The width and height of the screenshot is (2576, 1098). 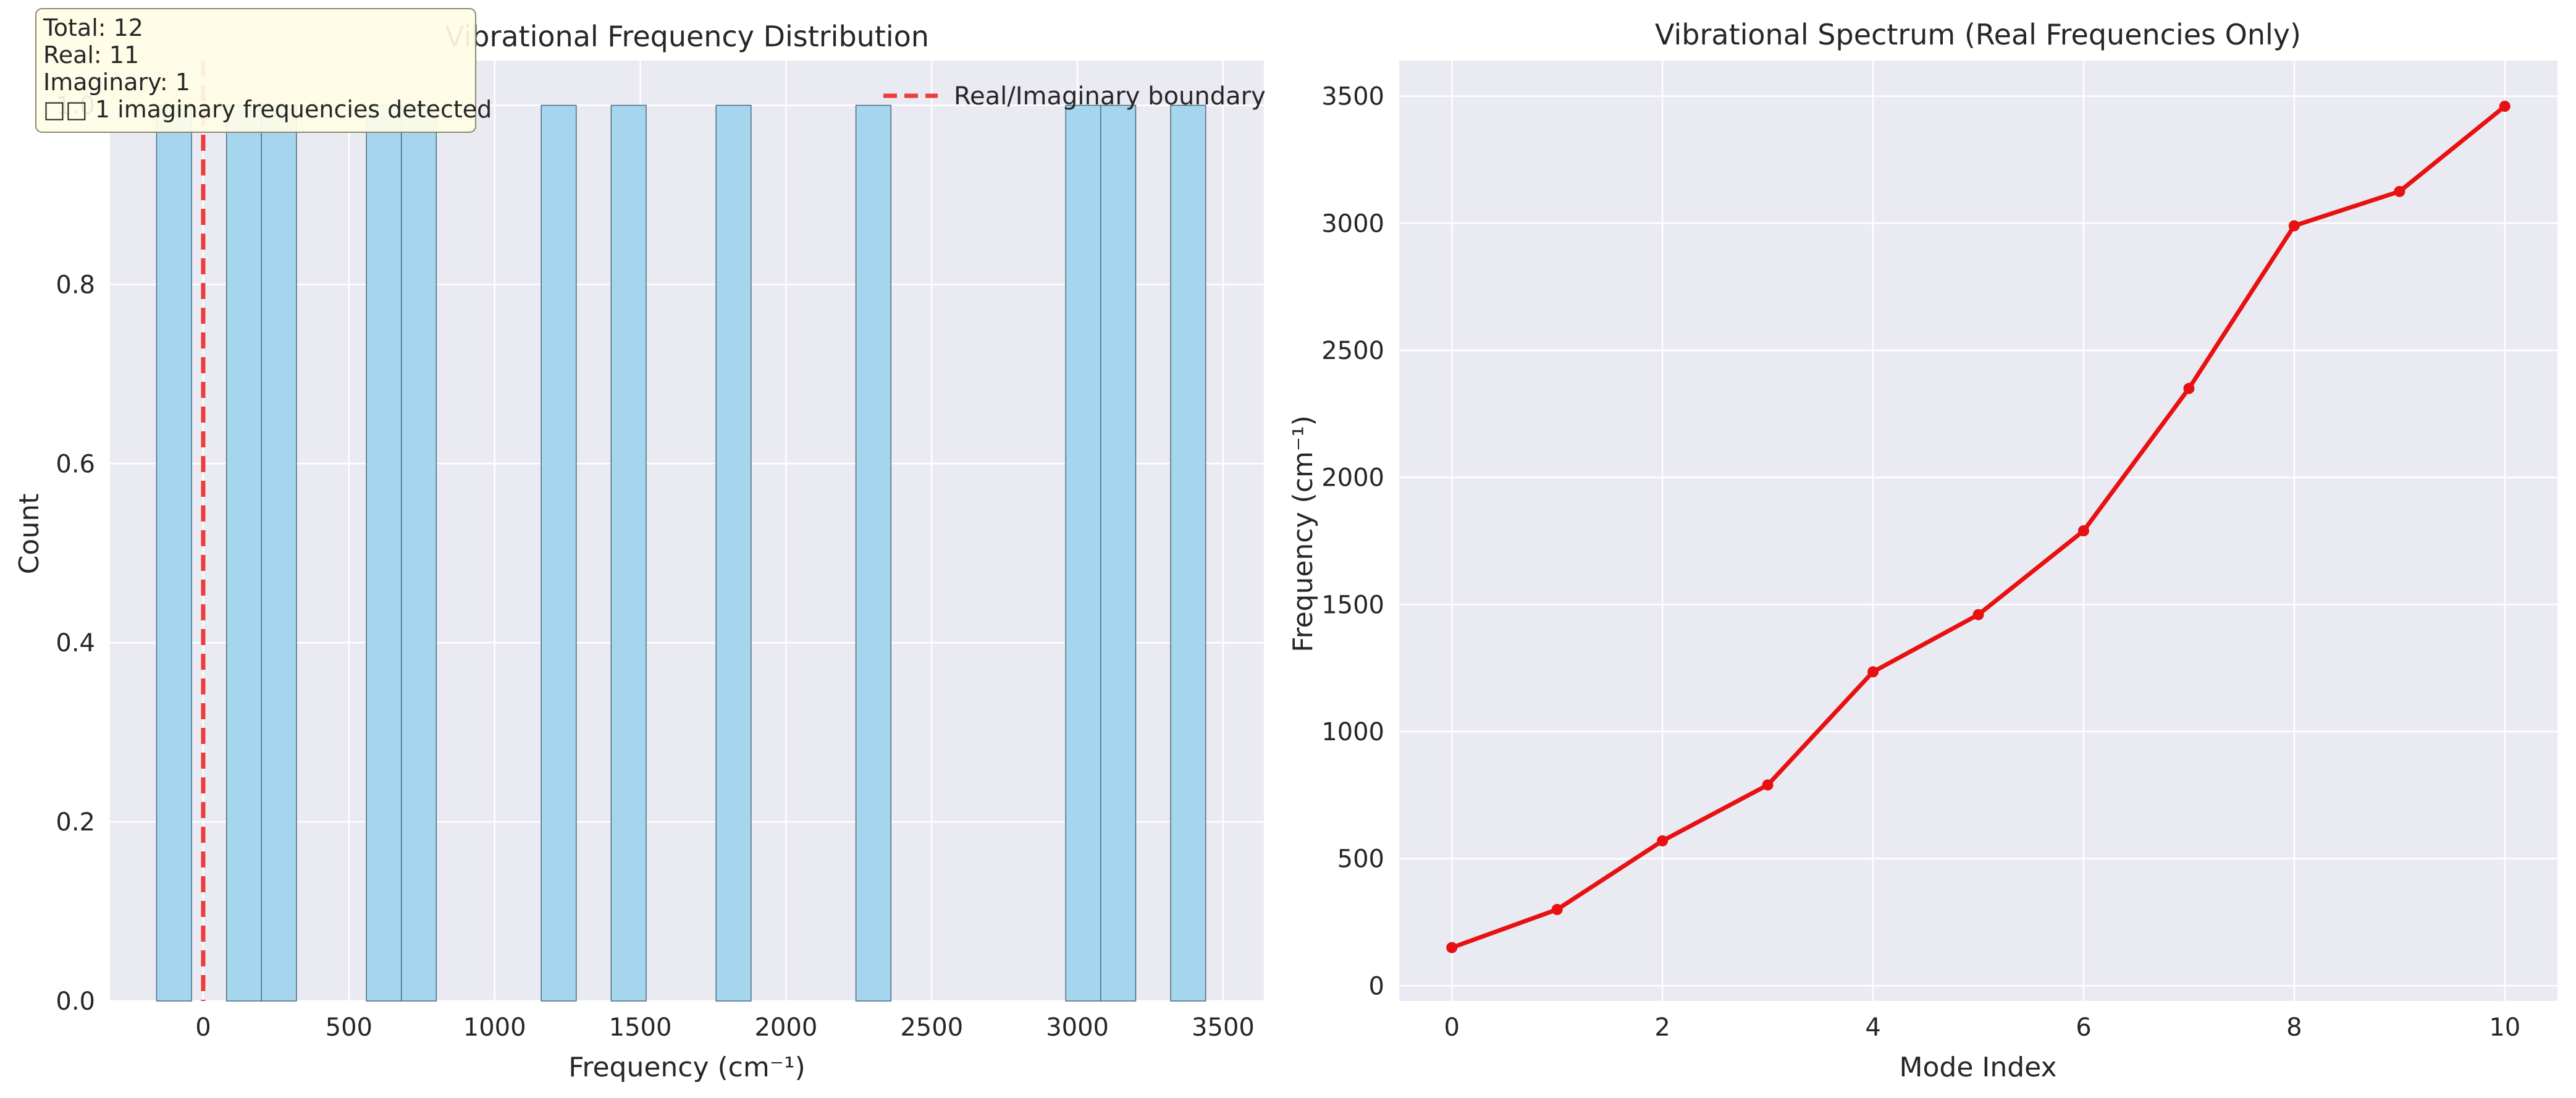 What do you see at coordinates (640, 1027) in the screenshot?
I see `histogram-x-tick-label: 1500` at bounding box center [640, 1027].